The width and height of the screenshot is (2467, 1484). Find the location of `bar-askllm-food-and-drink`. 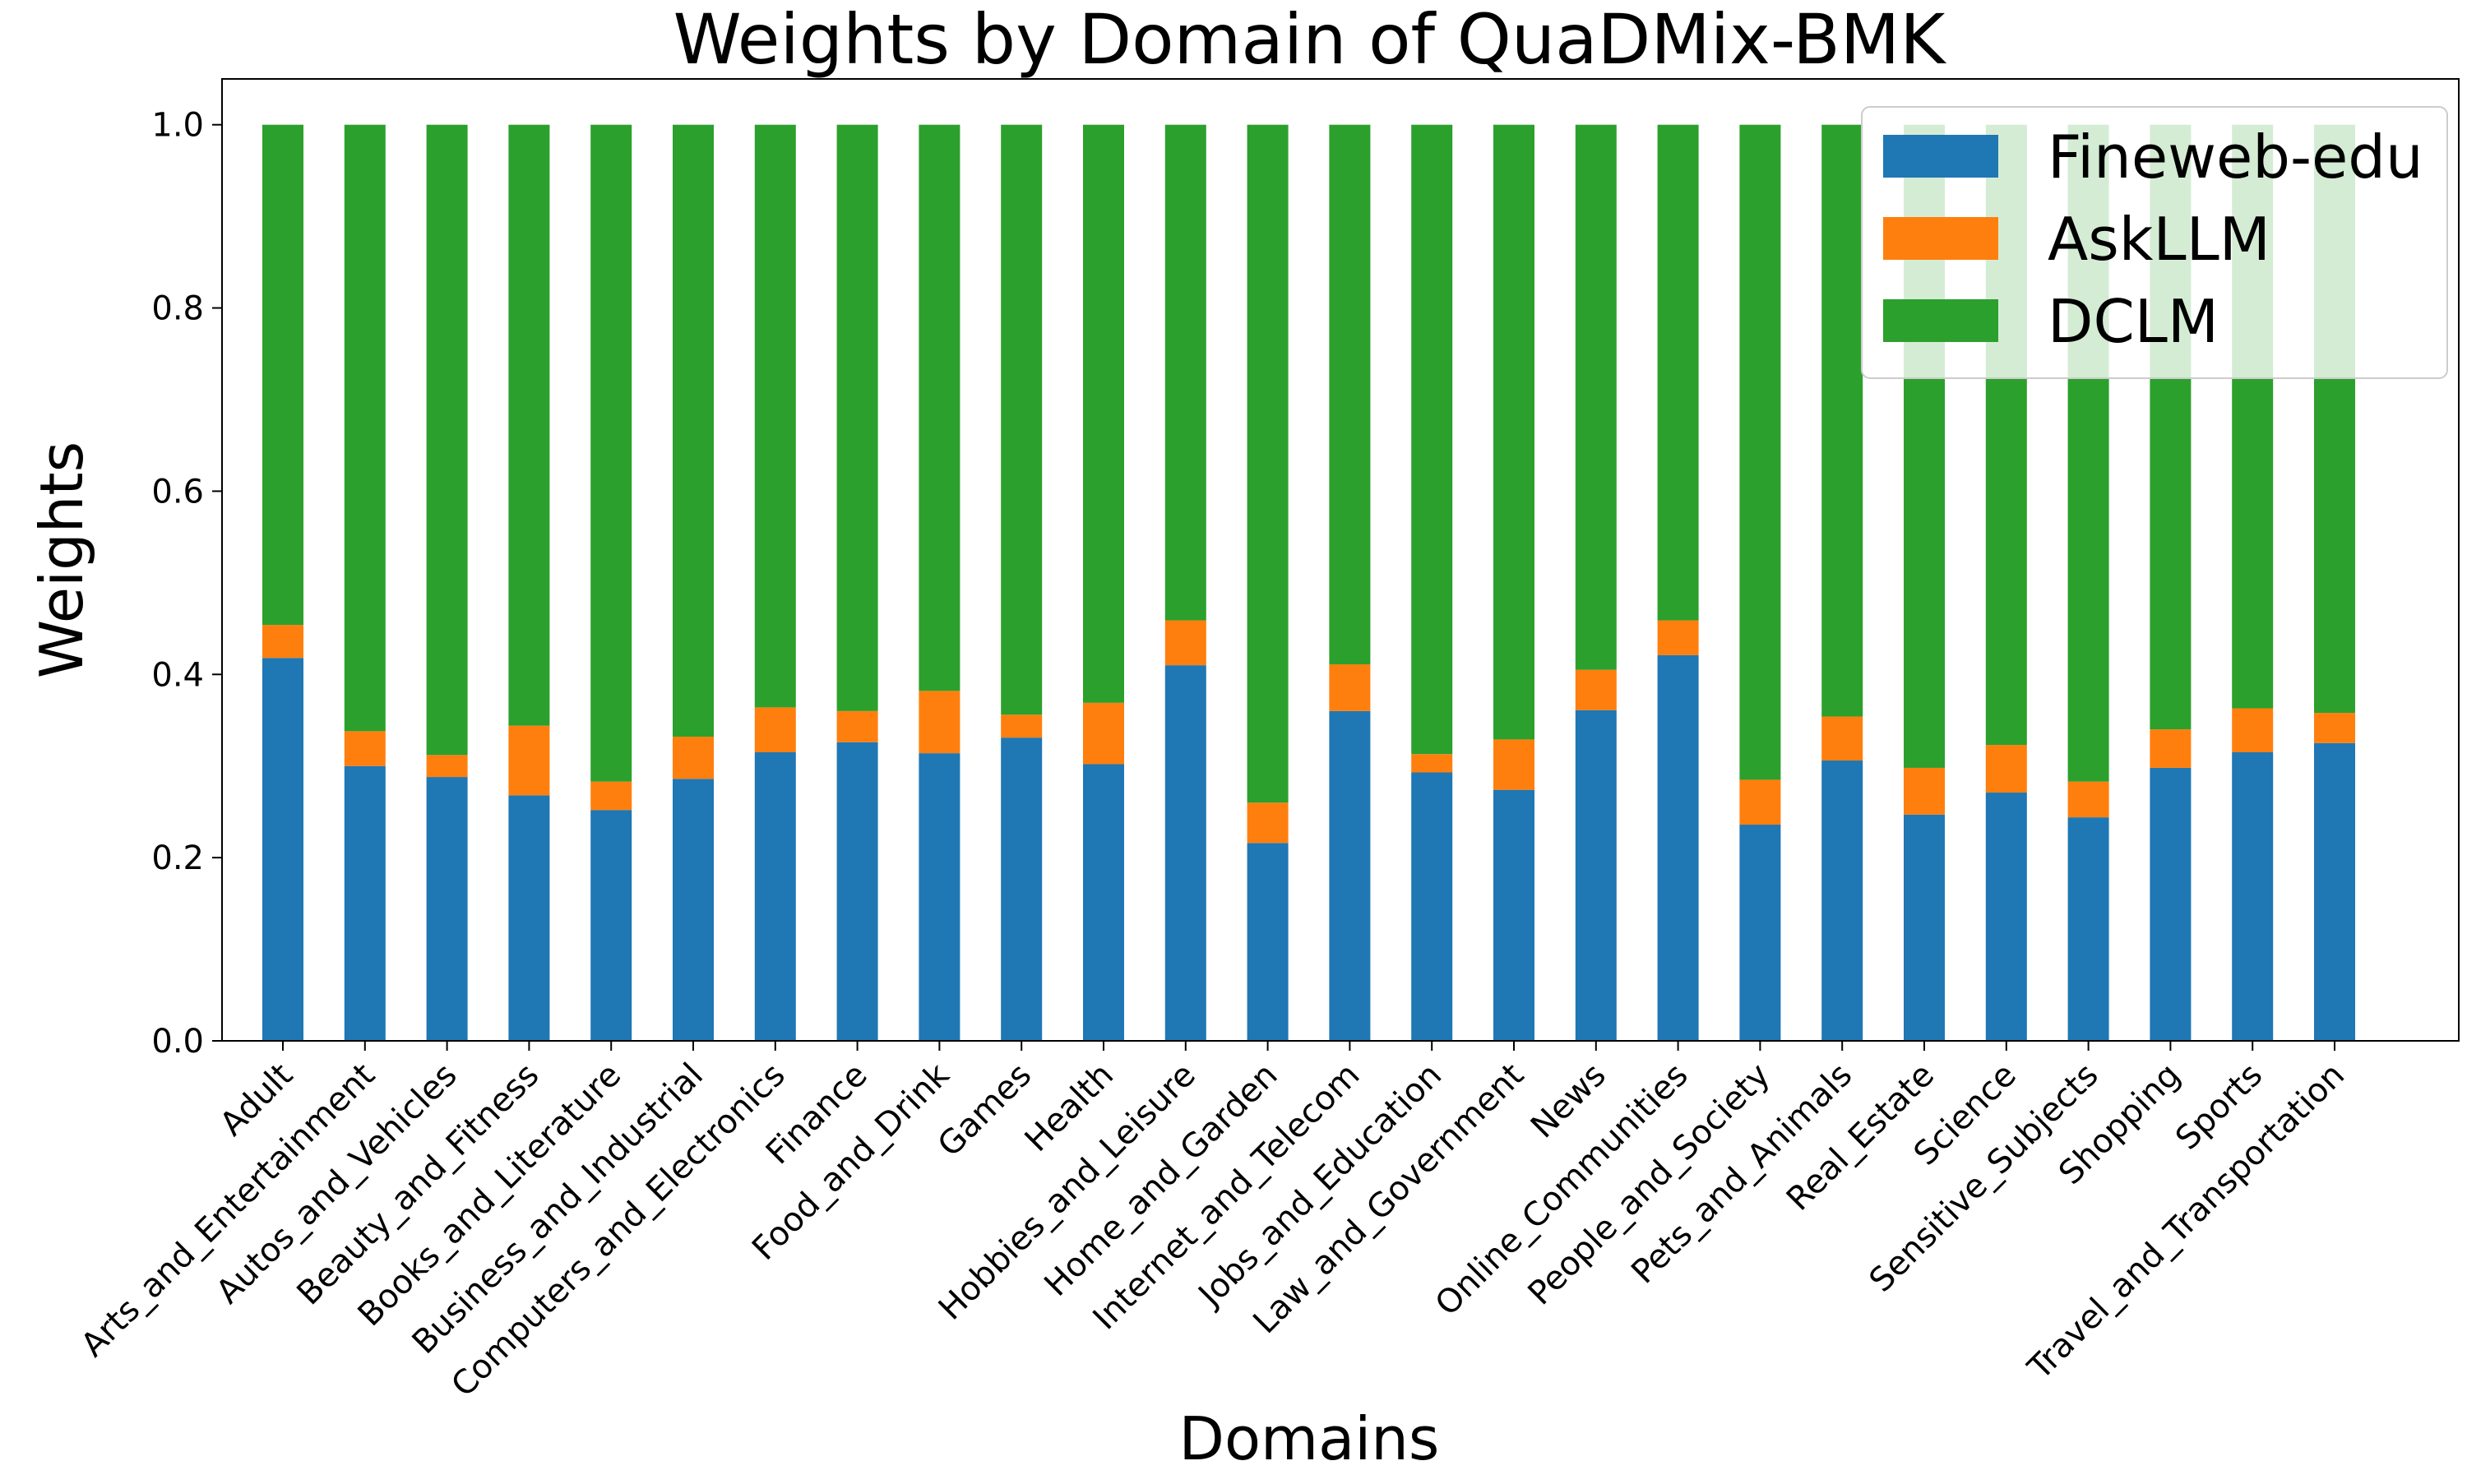

bar-askllm-food-and-drink is located at coordinates (939, 723).